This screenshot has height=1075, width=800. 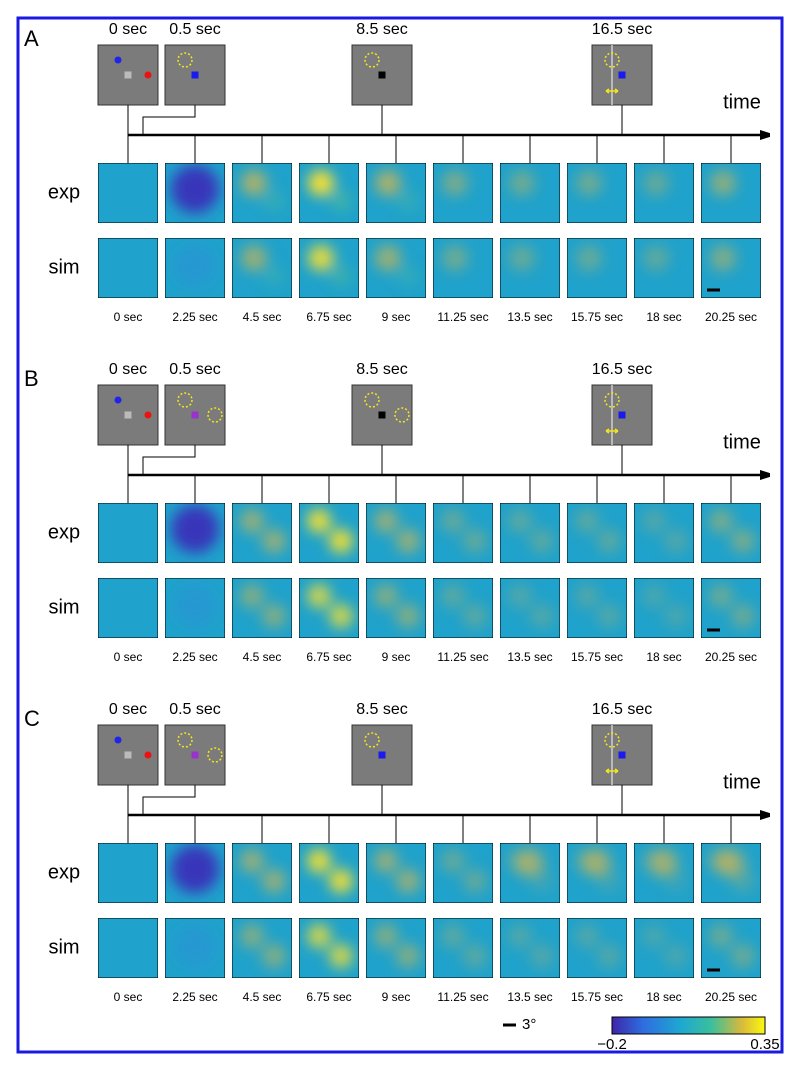 What do you see at coordinates (663, 657) in the screenshot?
I see `time-tick-label: 18 sec` at bounding box center [663, 657].